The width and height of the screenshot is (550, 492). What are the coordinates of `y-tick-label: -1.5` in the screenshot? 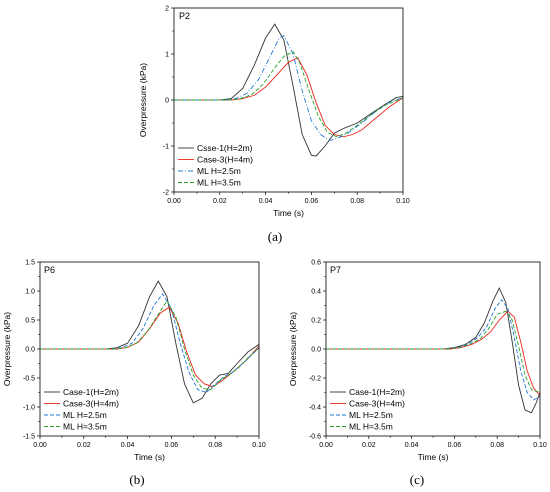 It's located at (29, 437).